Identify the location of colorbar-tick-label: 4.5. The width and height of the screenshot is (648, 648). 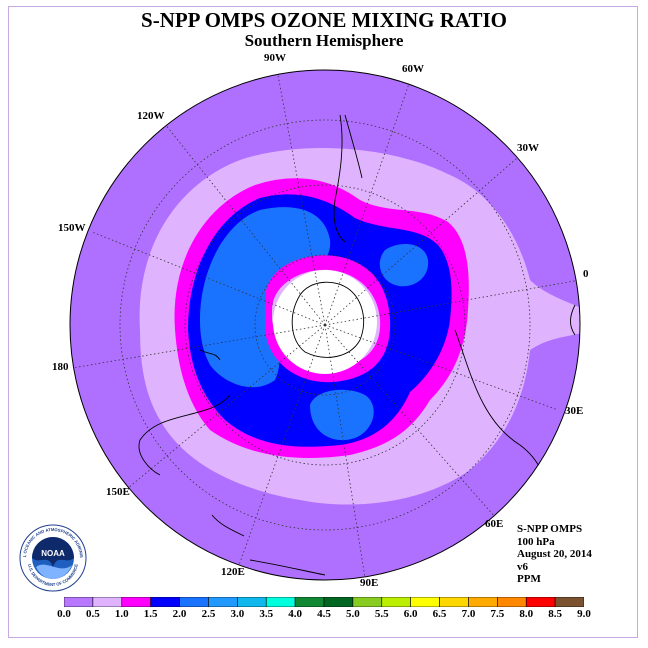
(324, 614).